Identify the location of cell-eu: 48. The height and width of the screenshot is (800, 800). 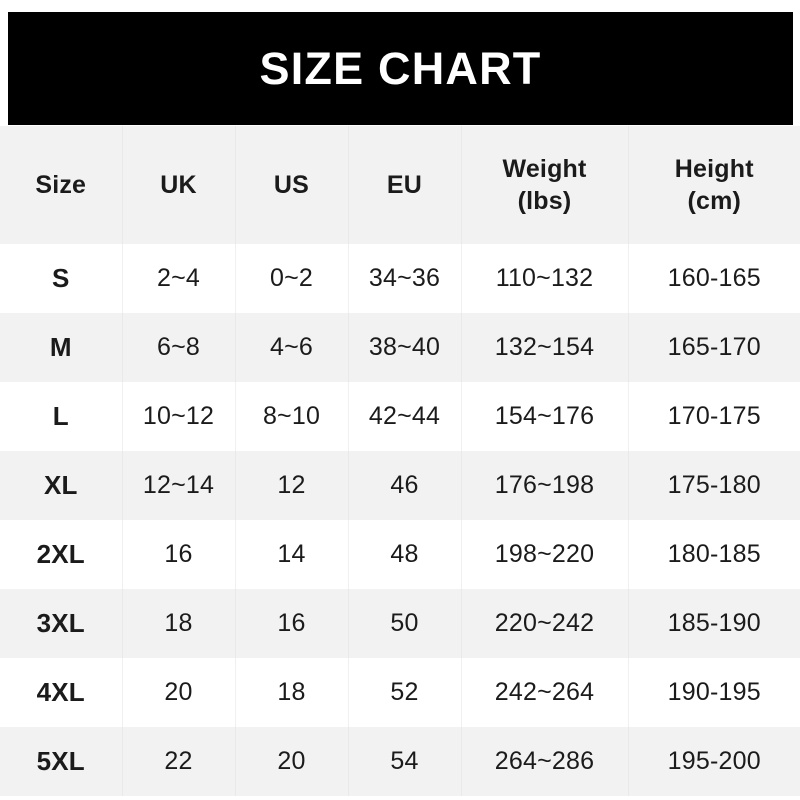
(405, 554).